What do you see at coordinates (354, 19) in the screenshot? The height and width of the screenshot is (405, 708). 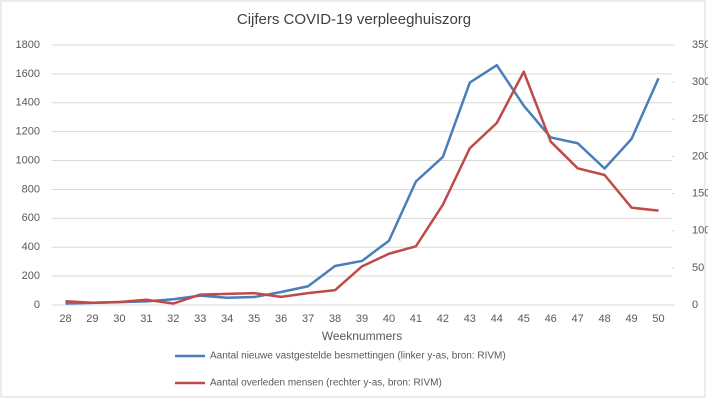 I see `chart-title: Cijfers COVID-19 verpleeghuiszorg` at bounding box center [354, 19].